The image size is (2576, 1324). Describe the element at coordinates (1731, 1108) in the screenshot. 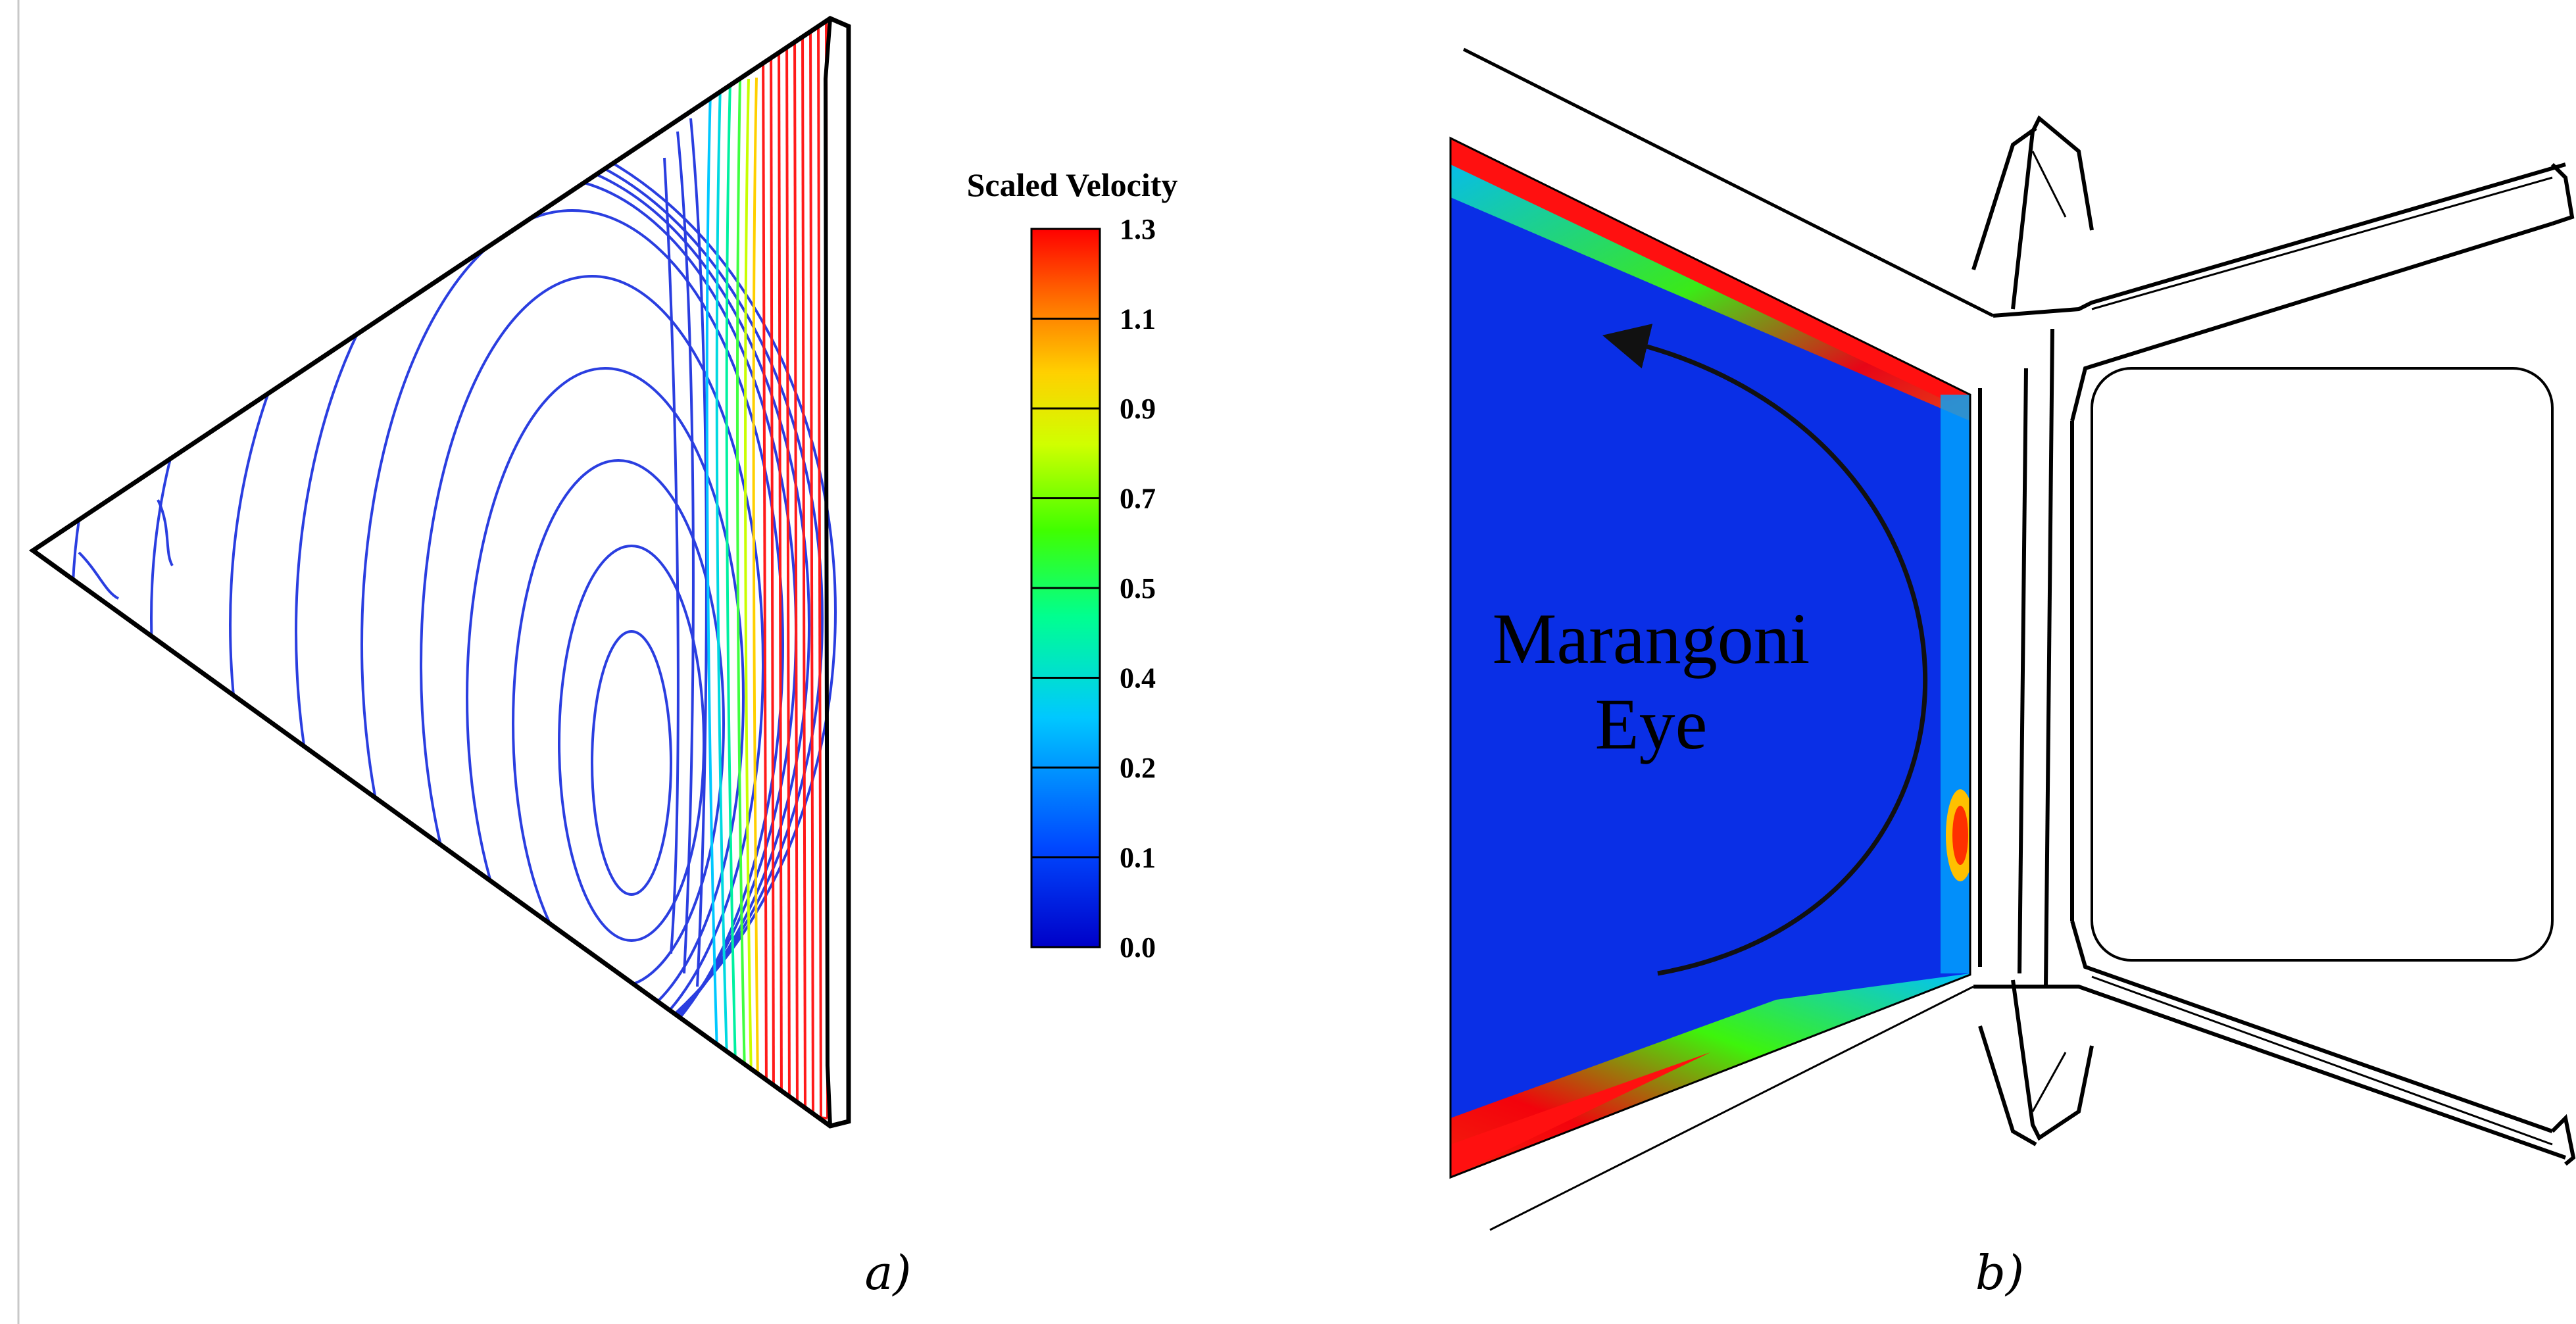

I see `wall-line-bottom` at that location.